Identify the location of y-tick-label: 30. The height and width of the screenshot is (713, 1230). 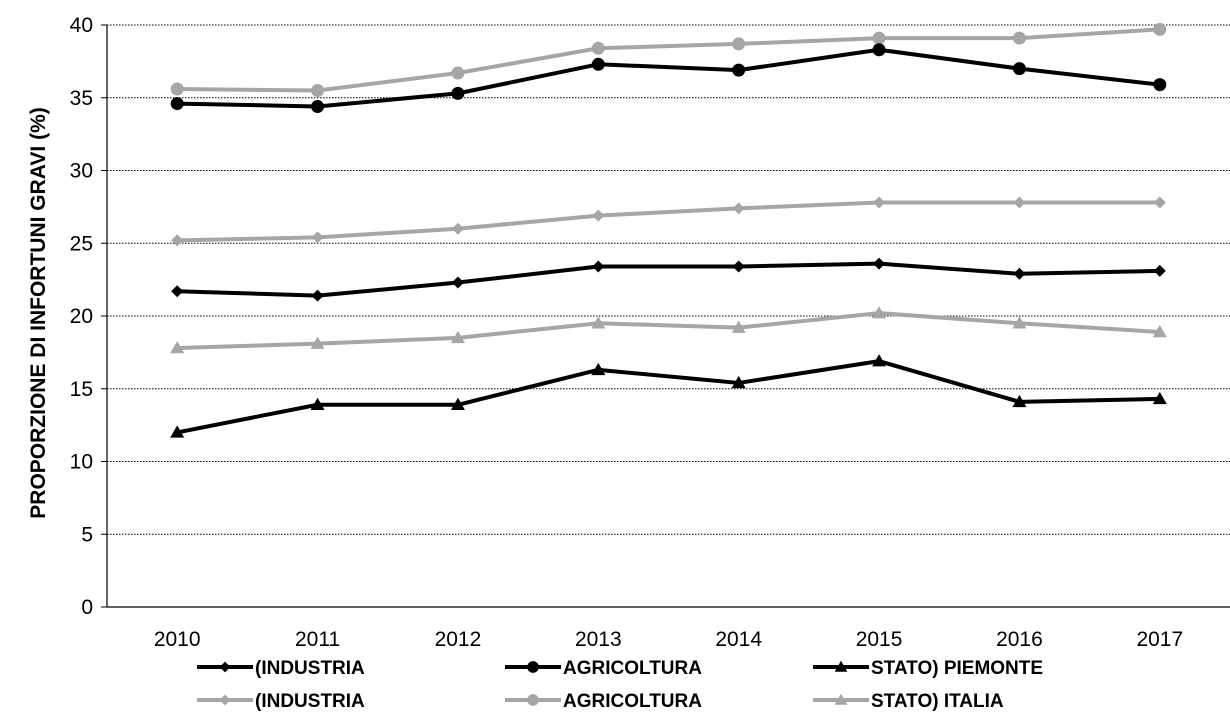
(81, 171).